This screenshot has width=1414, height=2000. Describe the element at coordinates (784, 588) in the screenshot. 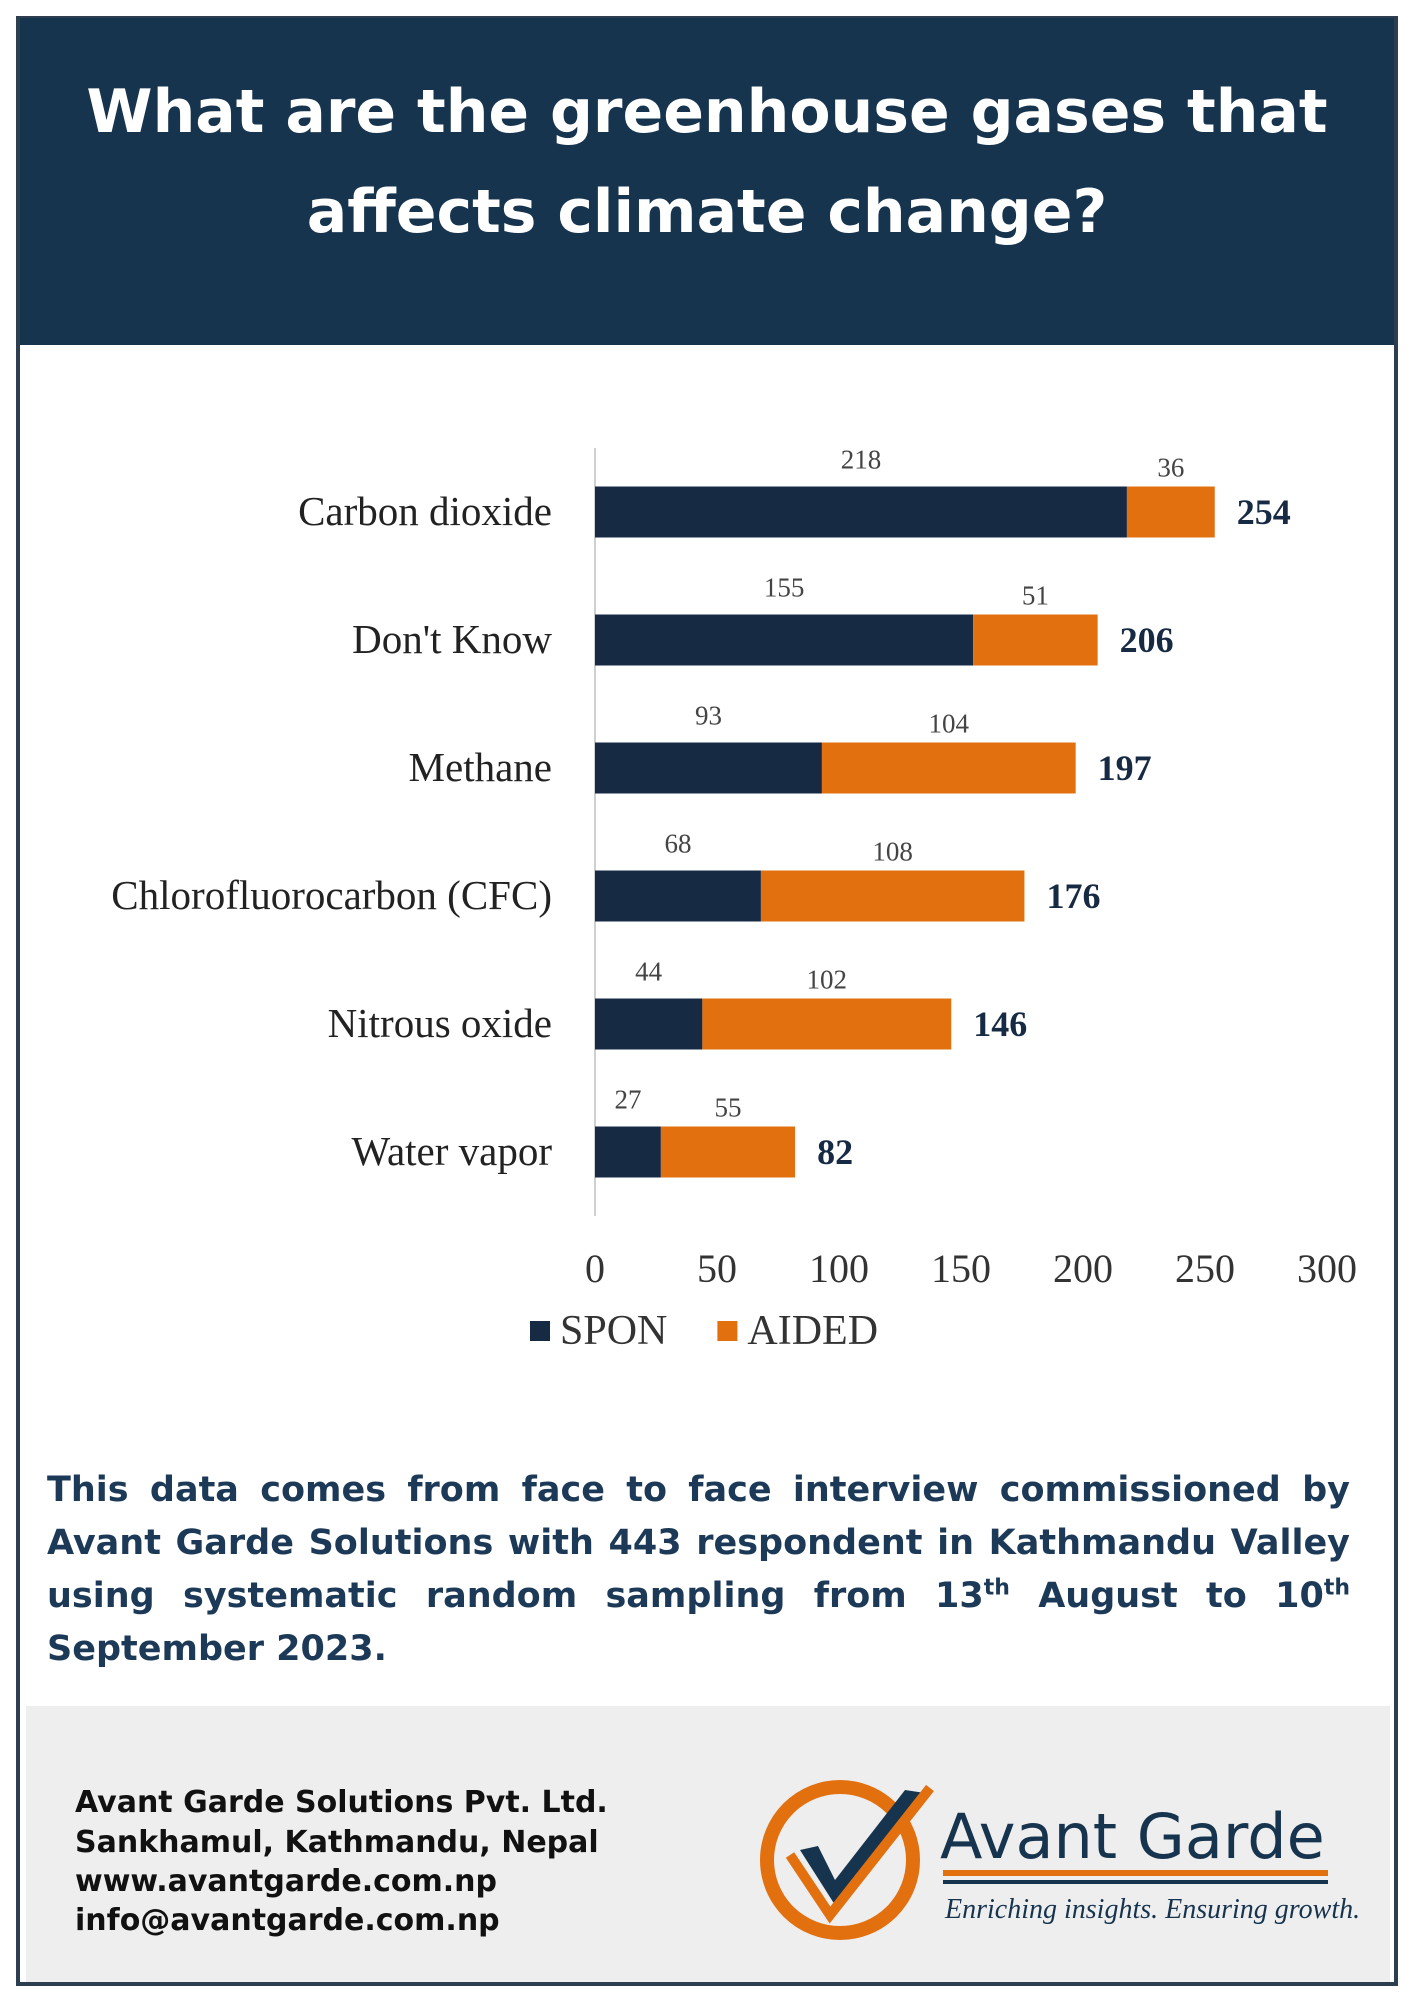

I see `segment-label: 155` at that location.